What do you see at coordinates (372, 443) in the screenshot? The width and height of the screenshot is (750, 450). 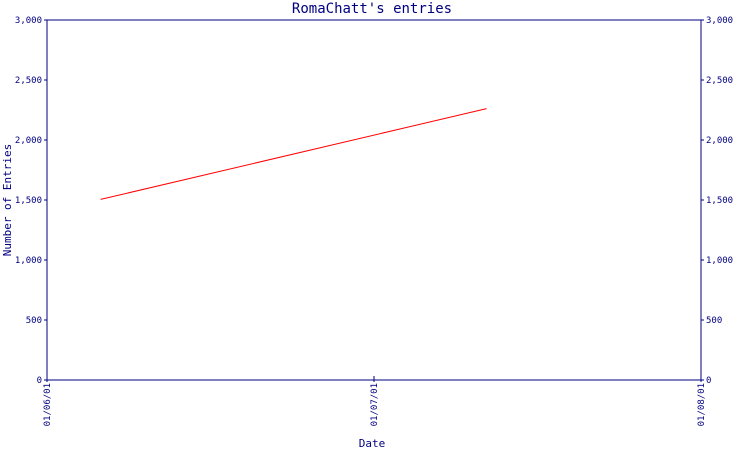 I see `x-axis-label: Date` at bounding box center [372, 443].